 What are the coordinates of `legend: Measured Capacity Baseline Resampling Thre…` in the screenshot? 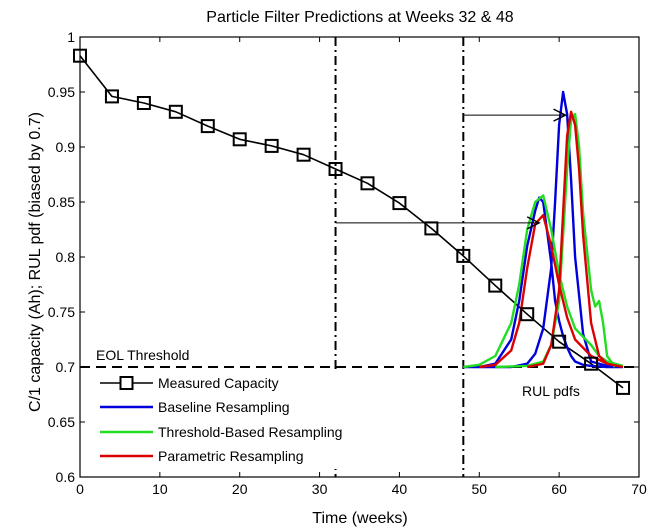 It's located at (228, 419).